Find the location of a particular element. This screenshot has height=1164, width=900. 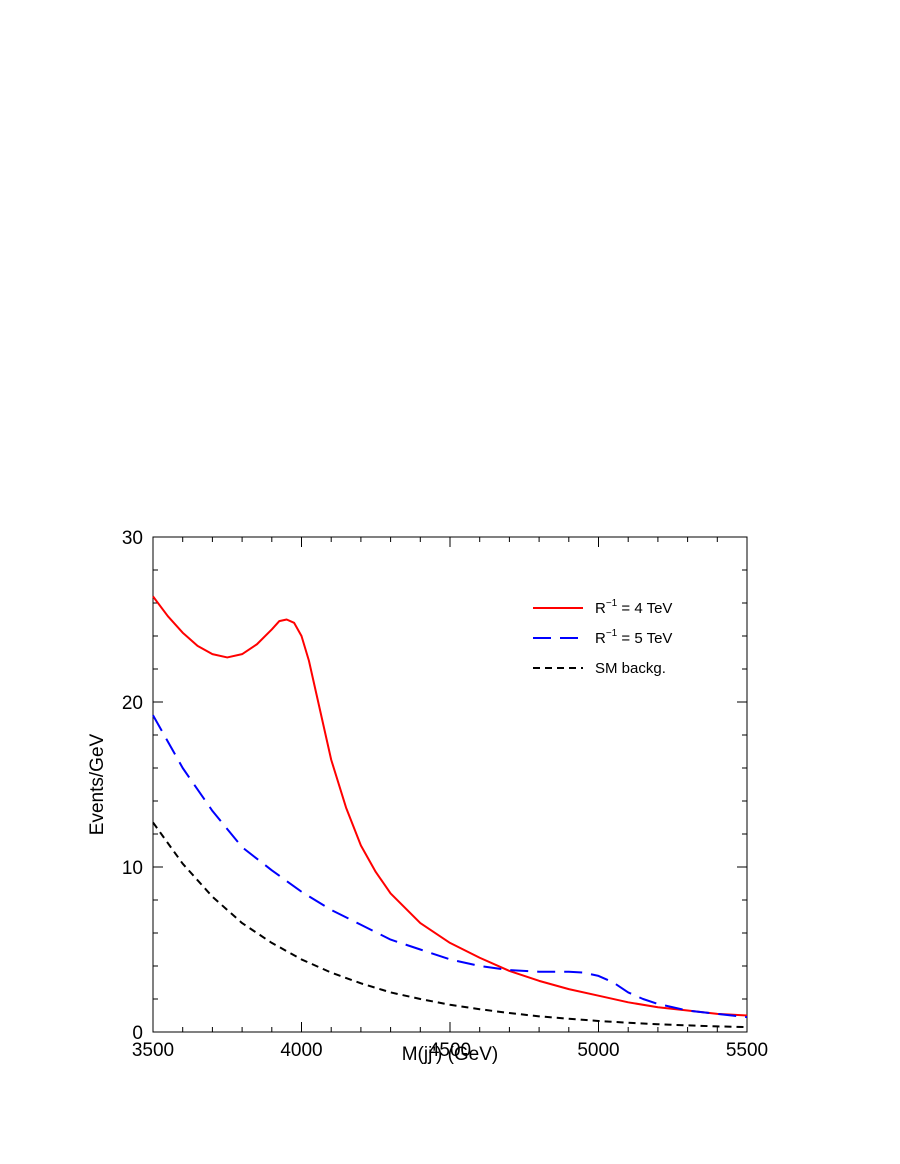

legend-label-1: R−1 = 4 TeV is located at coordinates (633, 607).